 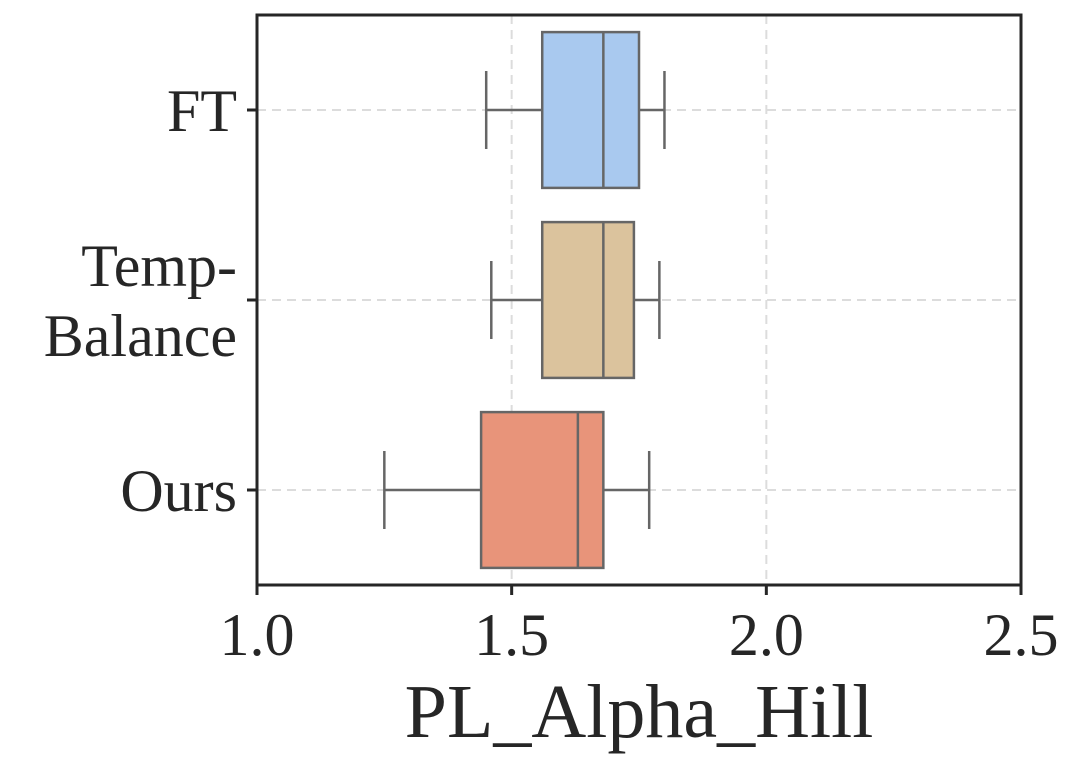 What do you see at coordinates (178, 491) in the screenshot?
I see `y-tick-label: Ours` at bounding box center [178, 491].